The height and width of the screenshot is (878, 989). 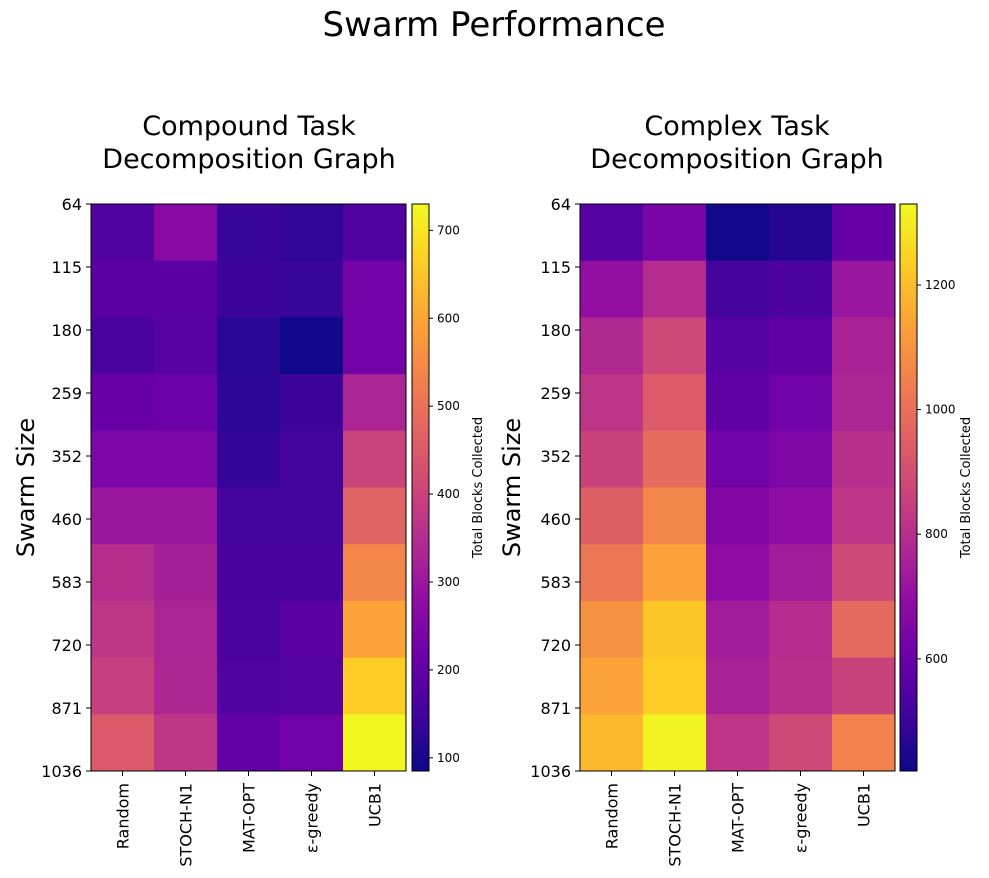 I want to click on y-tick-label: 259, so click(x=66, y=393).